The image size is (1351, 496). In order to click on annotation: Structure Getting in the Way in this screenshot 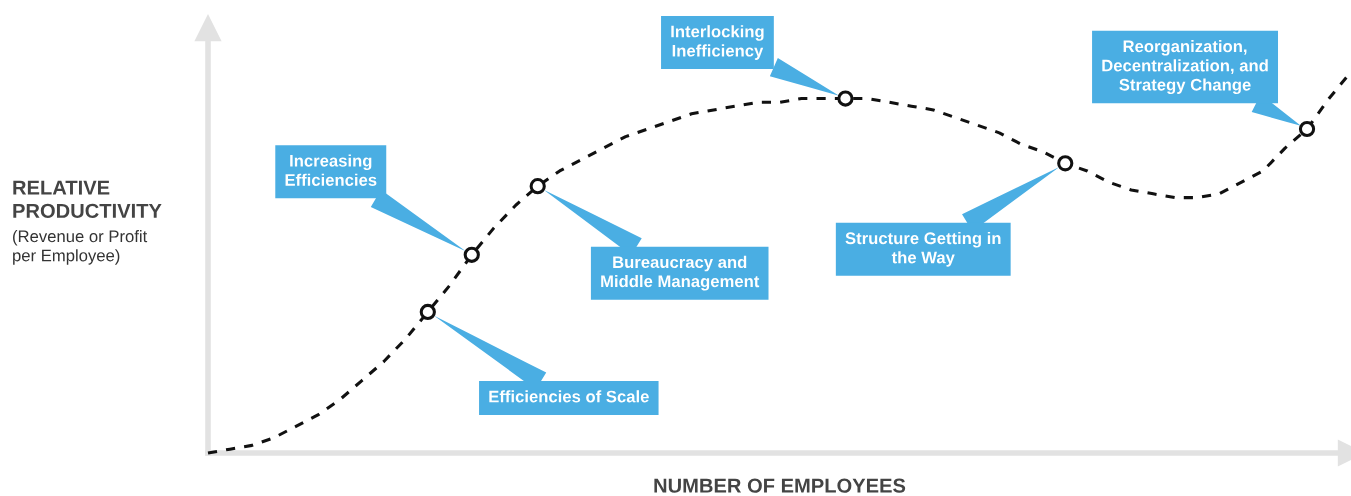, I will do `click(923, 249)`.